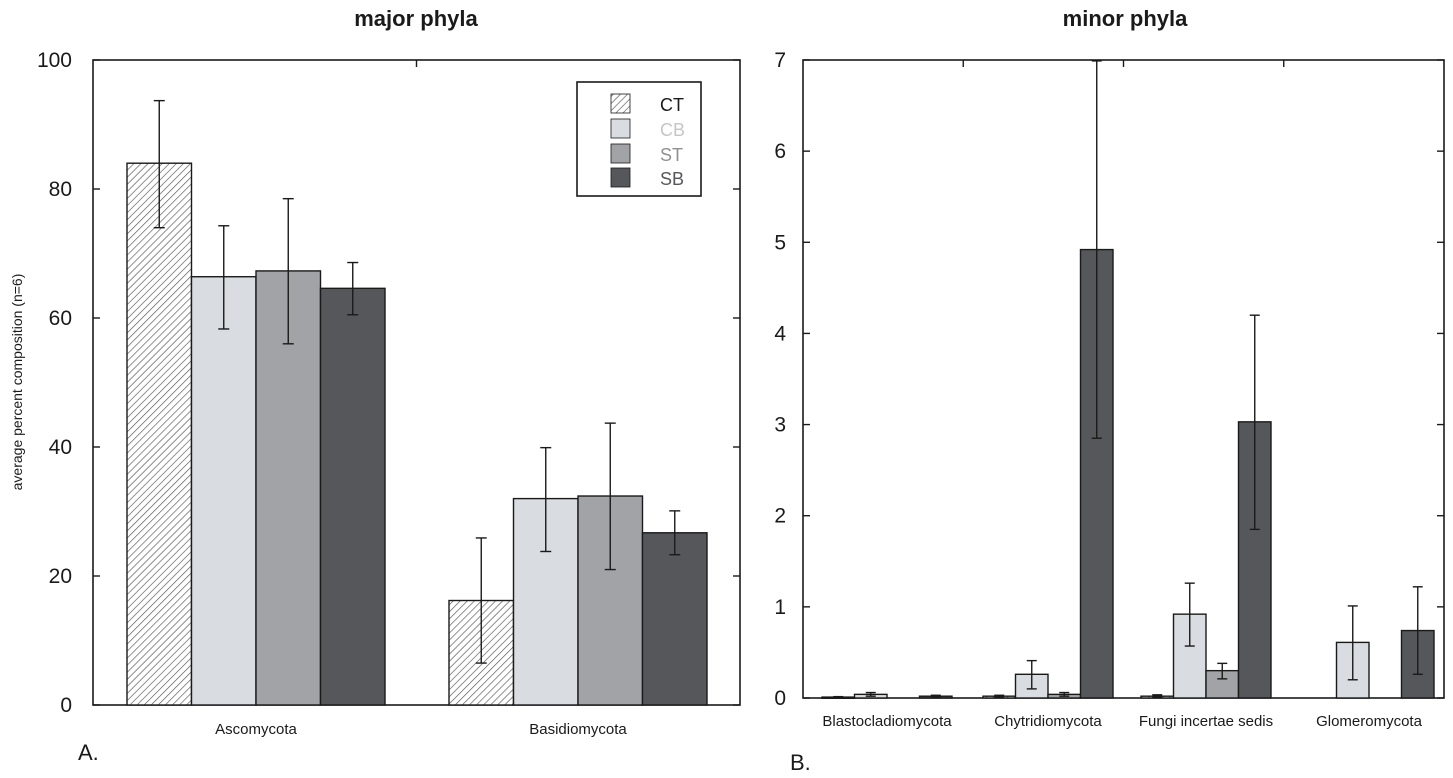 The width and height of the screenshot is (1453, 778). I want to click on error-bar-b-blastocladiomycota-ct, so click(838, 697).